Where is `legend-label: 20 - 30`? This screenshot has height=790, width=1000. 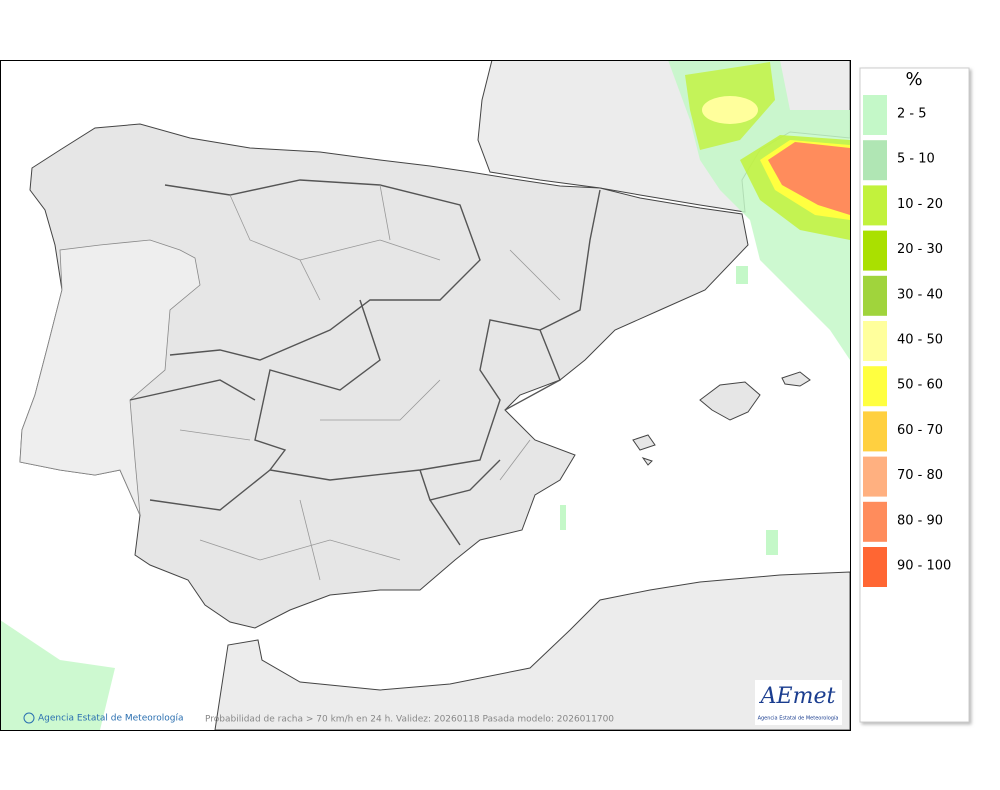 legend-label: 20 - 30 is located at coordinates (920, 249).